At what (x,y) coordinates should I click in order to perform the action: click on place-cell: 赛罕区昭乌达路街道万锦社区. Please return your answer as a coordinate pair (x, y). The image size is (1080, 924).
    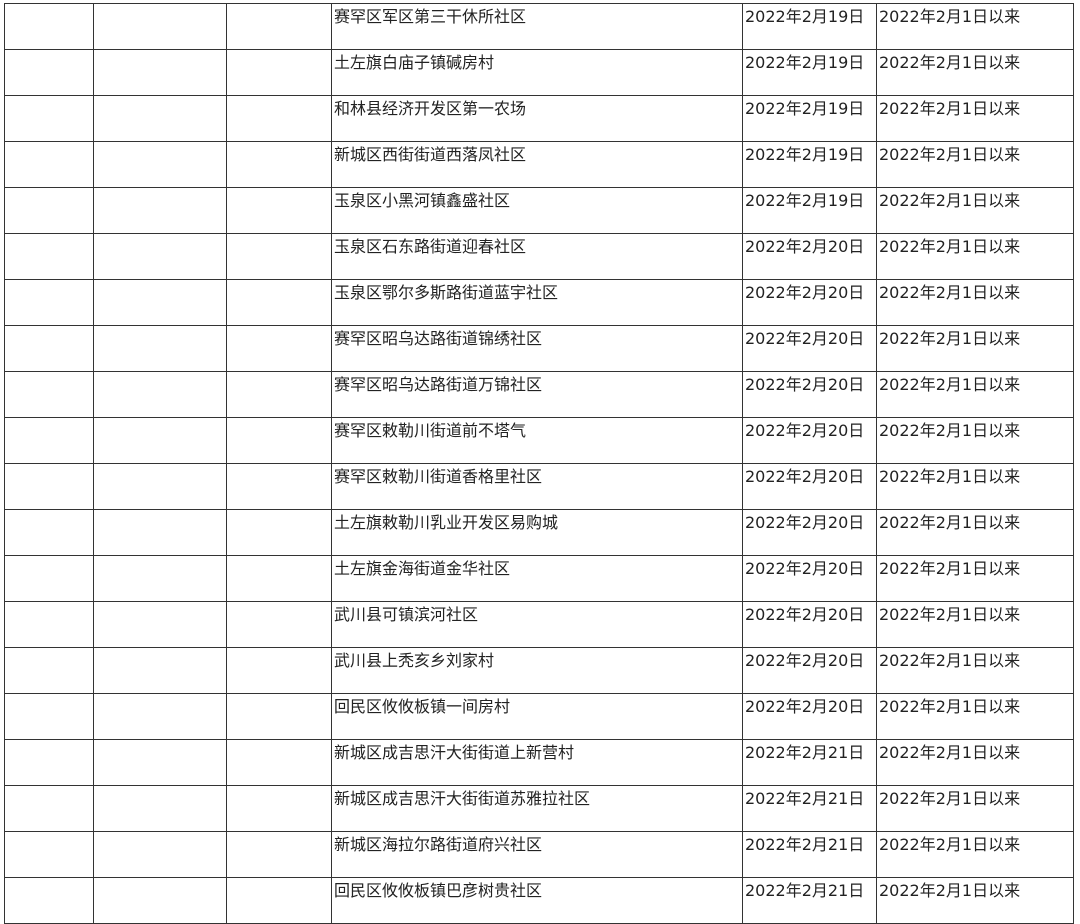
    Looking at the image, I should click on (537, 394).